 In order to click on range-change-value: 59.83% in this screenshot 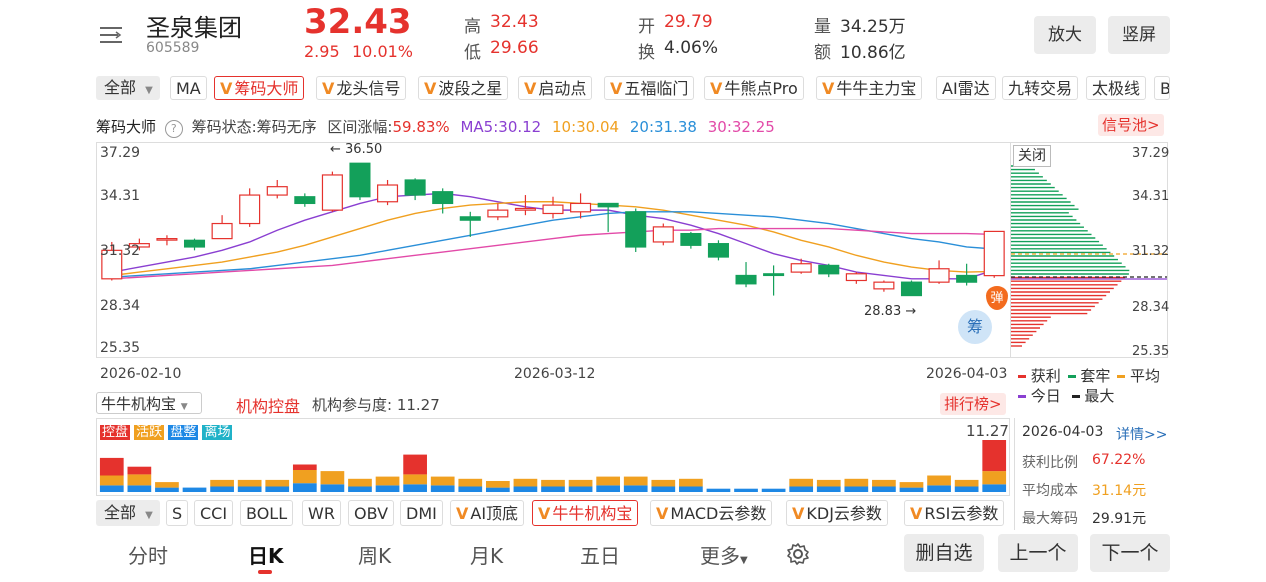, I will do `click(421, 127)`.